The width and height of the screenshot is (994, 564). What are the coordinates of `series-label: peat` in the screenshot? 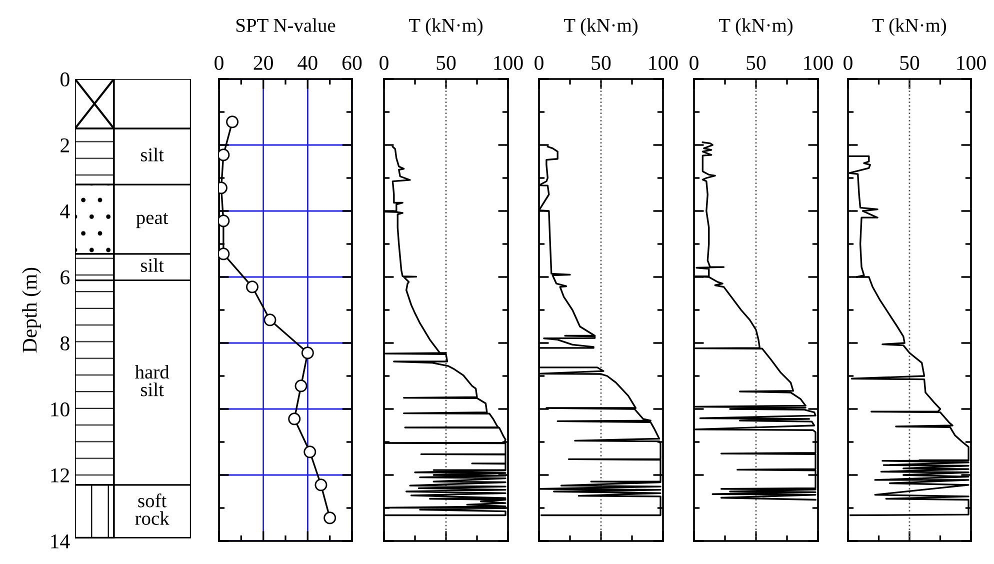 It's located at (152, 220).